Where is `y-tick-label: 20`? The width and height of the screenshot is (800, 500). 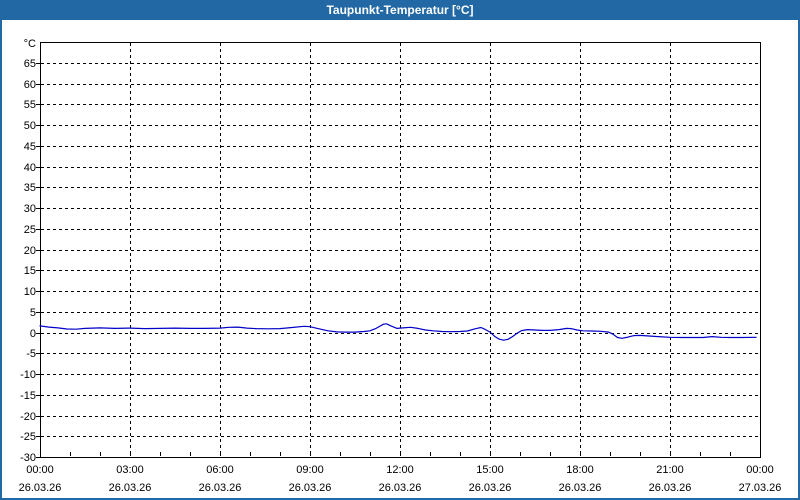
y-tick-label: 20 is located at coordinates (30, 251).